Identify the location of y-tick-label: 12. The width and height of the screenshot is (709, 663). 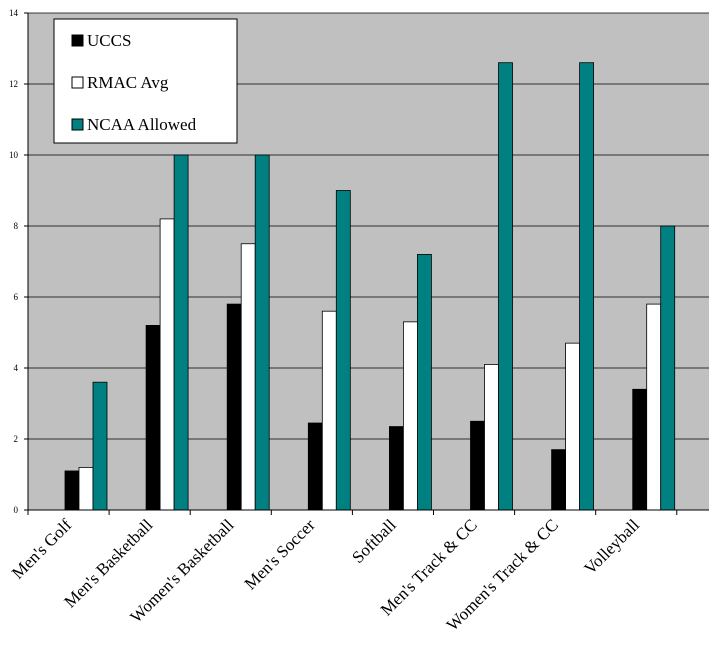
(13, 84).